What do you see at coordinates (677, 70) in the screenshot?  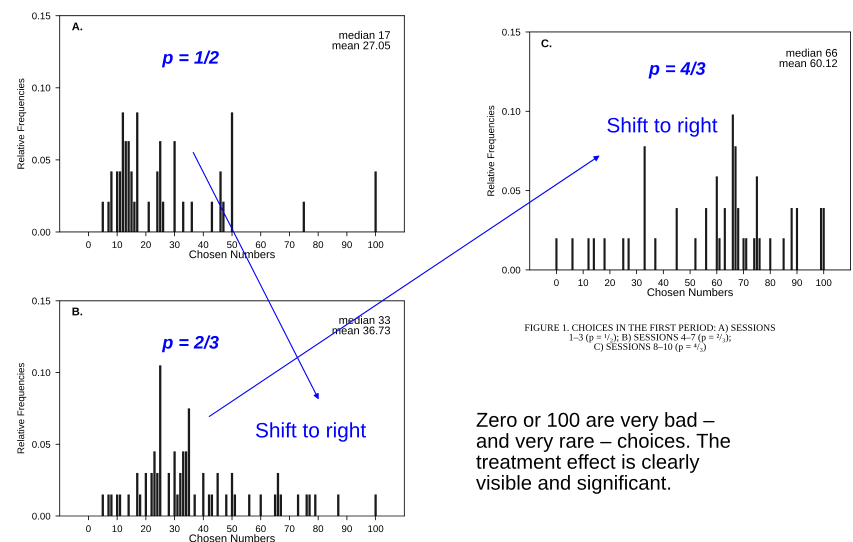 I see `annotation: p = 4/3` at bounding box center [677, 70].